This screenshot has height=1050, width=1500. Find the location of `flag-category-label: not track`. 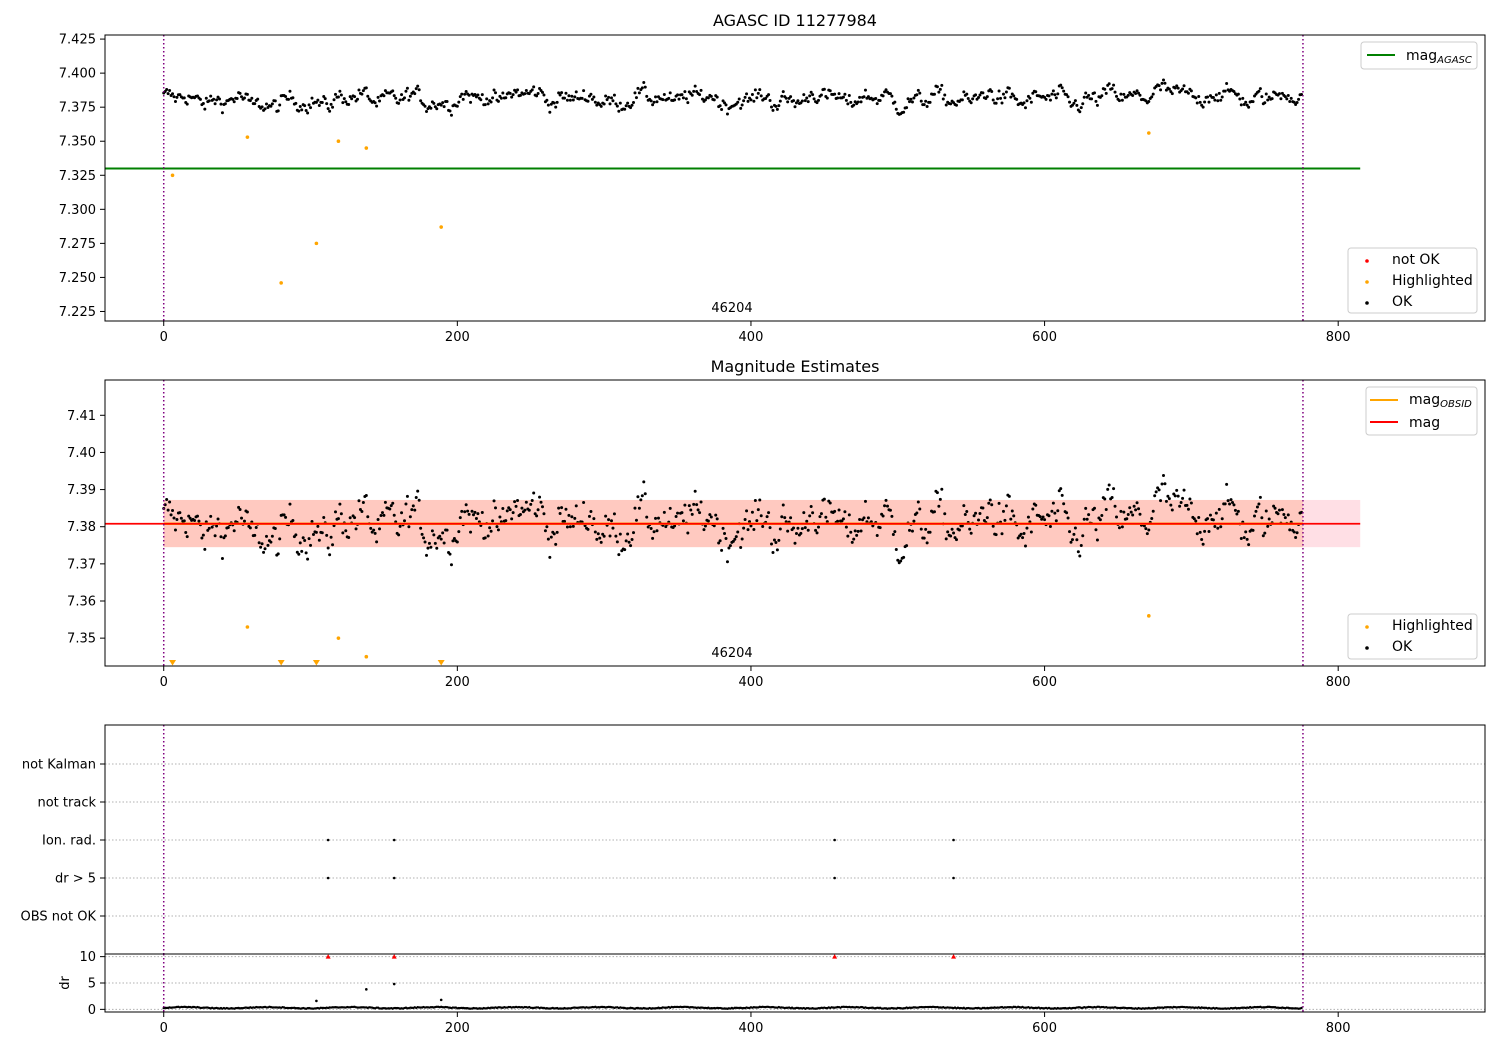

flag-category-label: not track is located at coordinates (66, 803).